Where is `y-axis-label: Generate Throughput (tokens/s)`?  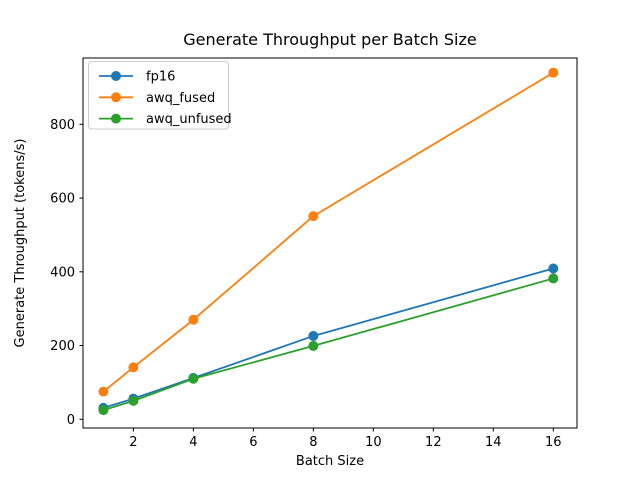 y-axis-label: Generate Throughput (tokens/s) is located at coordinates (20, 243).